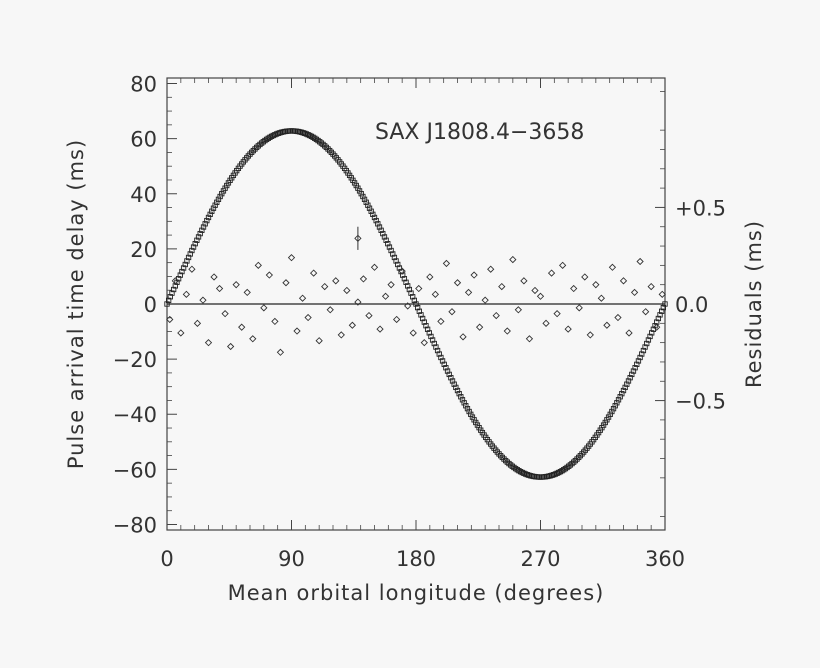  I want to click on outlier-marker, so click(358, 238).